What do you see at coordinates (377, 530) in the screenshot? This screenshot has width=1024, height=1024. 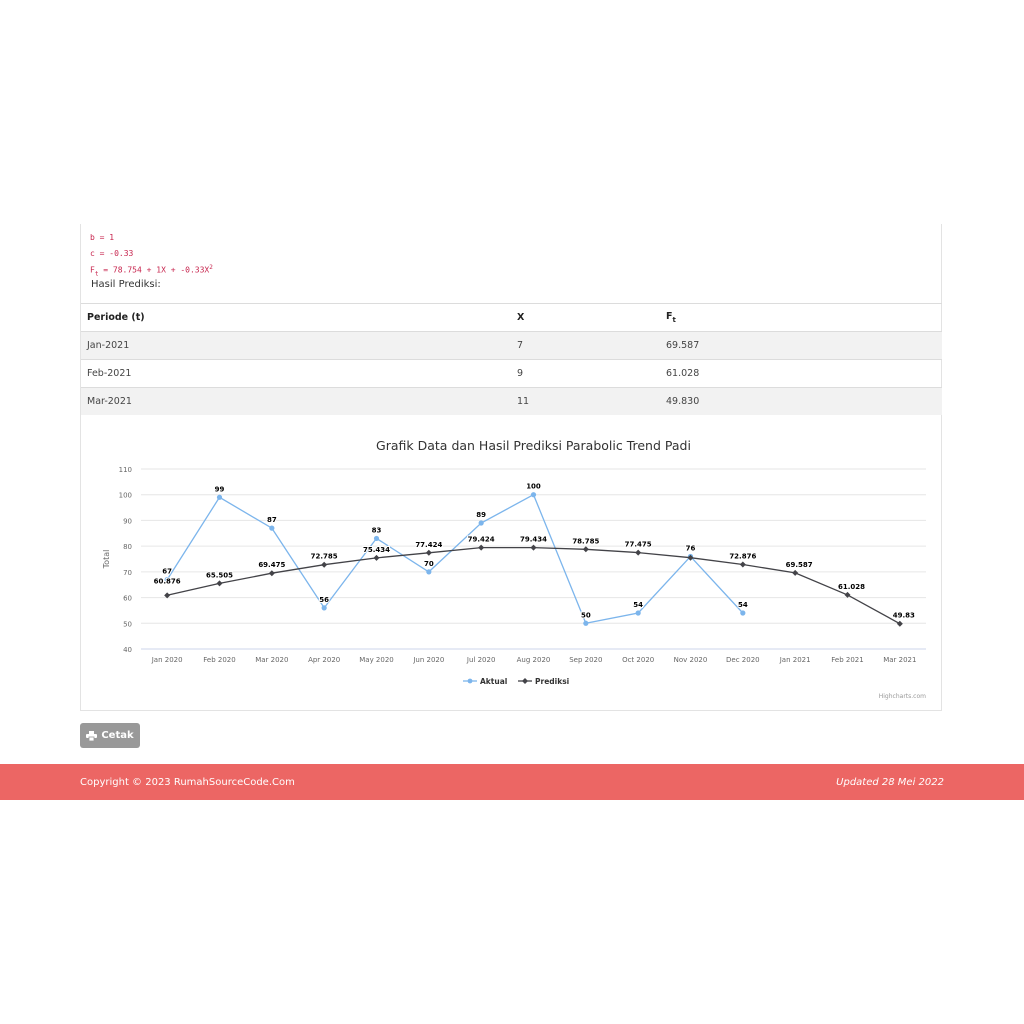 I see `data-label: 83` at bounding box center [377, 530].